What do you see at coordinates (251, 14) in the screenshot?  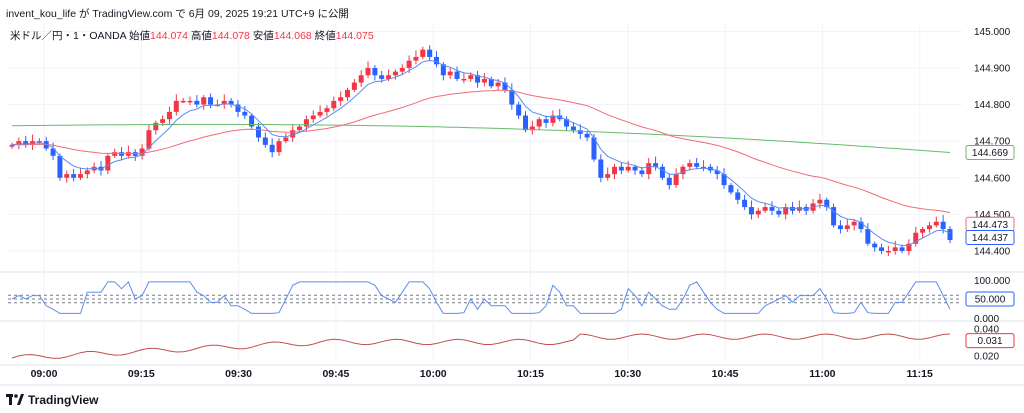 I see `publish-datetime: 6月 09, 2025 19:21 UTC+9` at bounding box center [251, 14].